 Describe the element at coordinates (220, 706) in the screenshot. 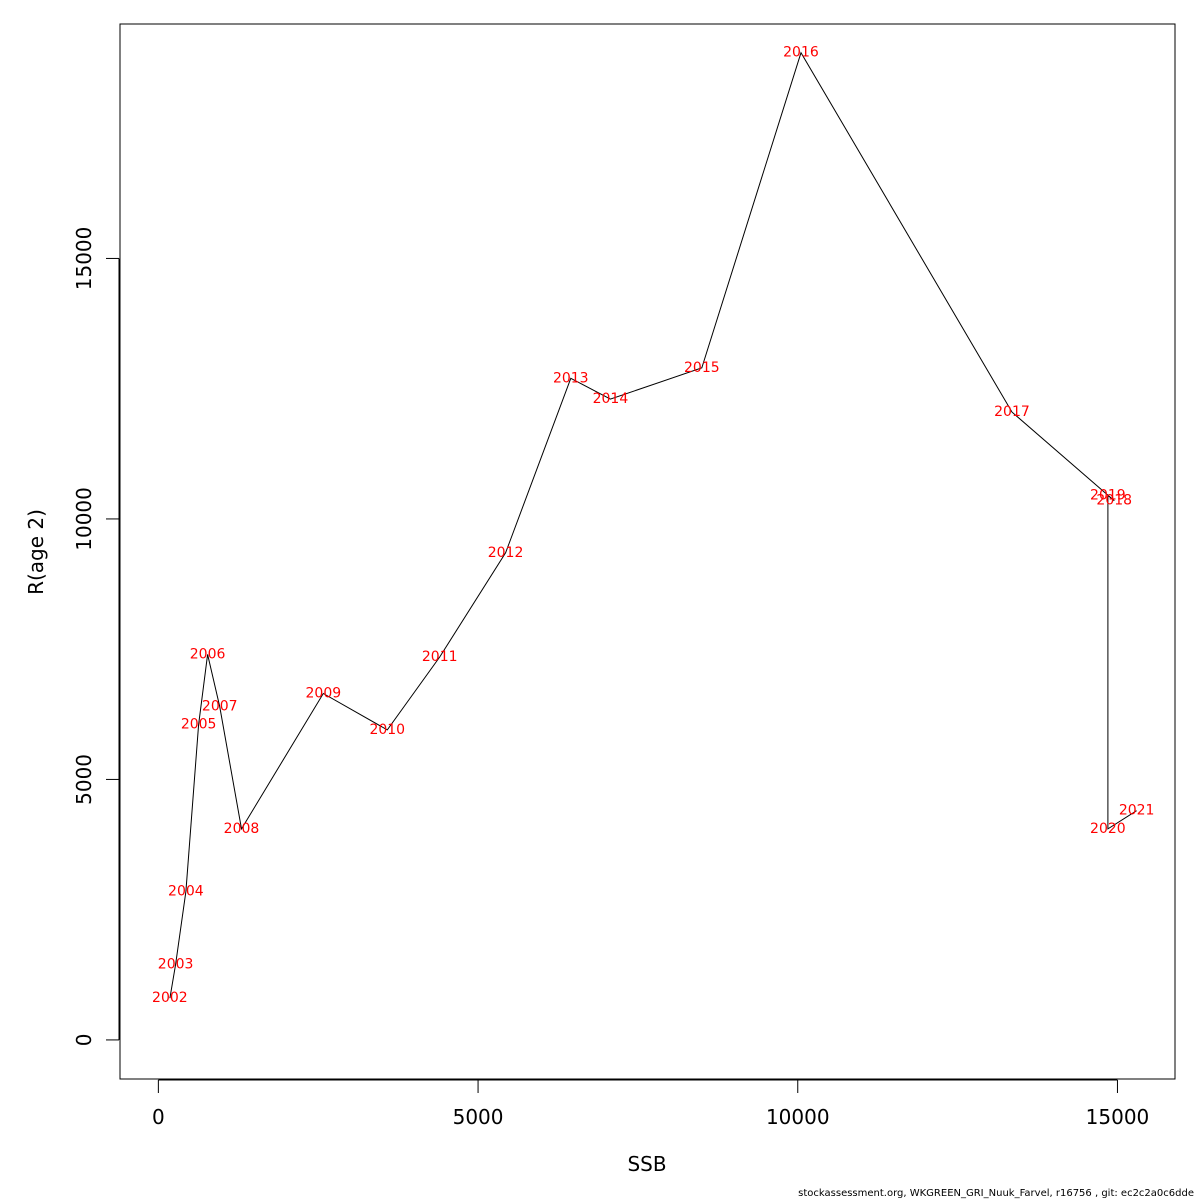

I see `point-label-2007: 2007` at that location.